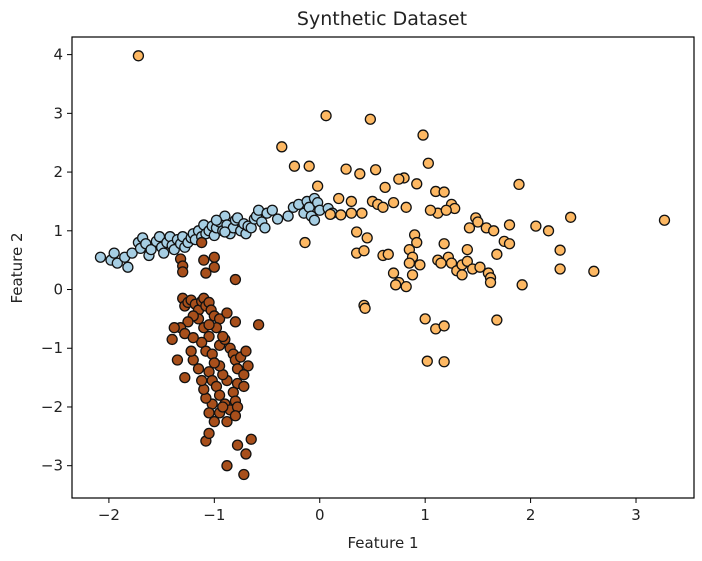  Describe the element at coordinates (320, 515) in the screenshot. I see `x-tick-label: 0` at that location.